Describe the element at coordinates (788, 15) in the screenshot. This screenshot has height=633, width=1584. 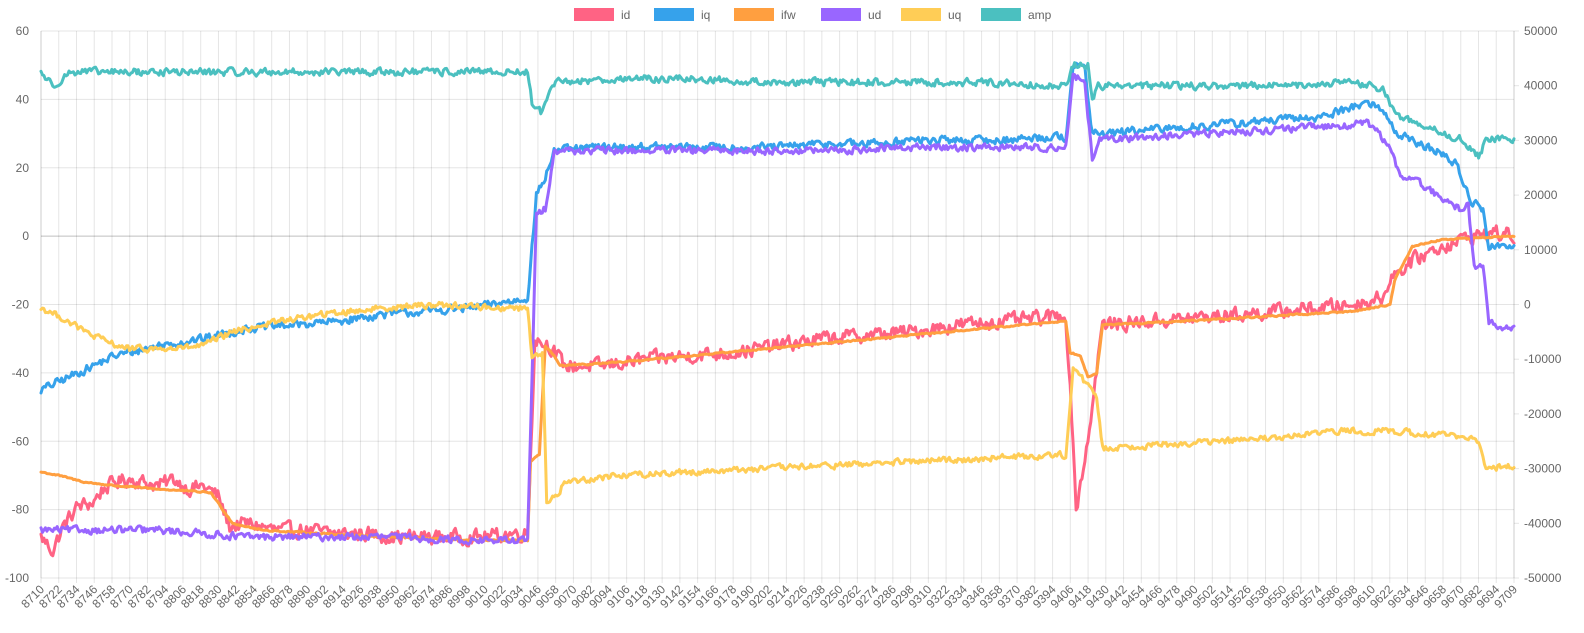
I see `legend-label: ifw` at that location.